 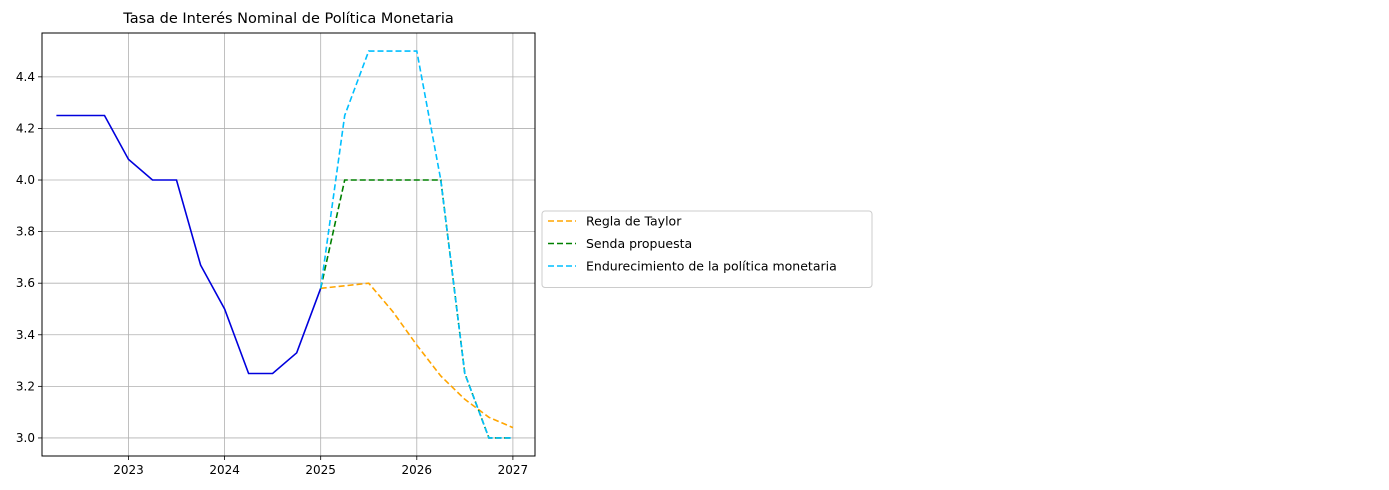 I want to click on legend-label: Regla de Taylor, so click(x=634, y=221).